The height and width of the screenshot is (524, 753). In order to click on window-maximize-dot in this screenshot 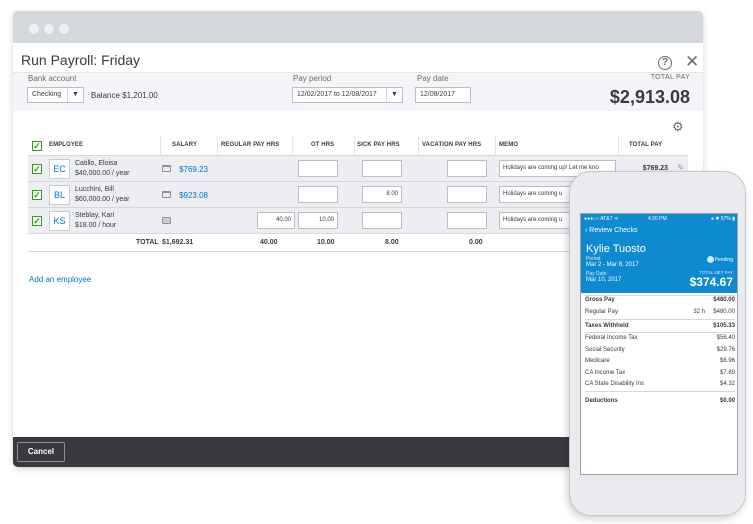, I will do `click(64, 29)`.